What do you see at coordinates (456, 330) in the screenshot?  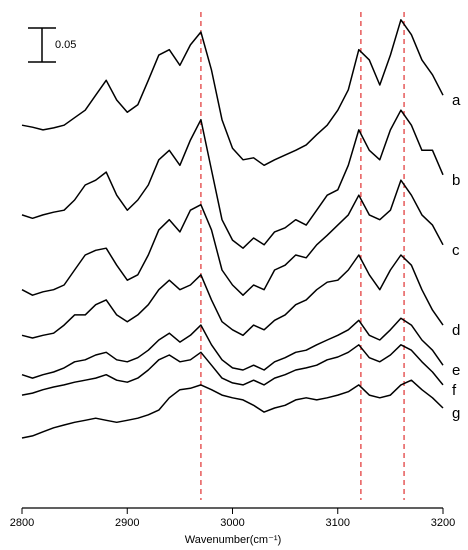 I see `series-label: d` at bounding box center [456, 330].